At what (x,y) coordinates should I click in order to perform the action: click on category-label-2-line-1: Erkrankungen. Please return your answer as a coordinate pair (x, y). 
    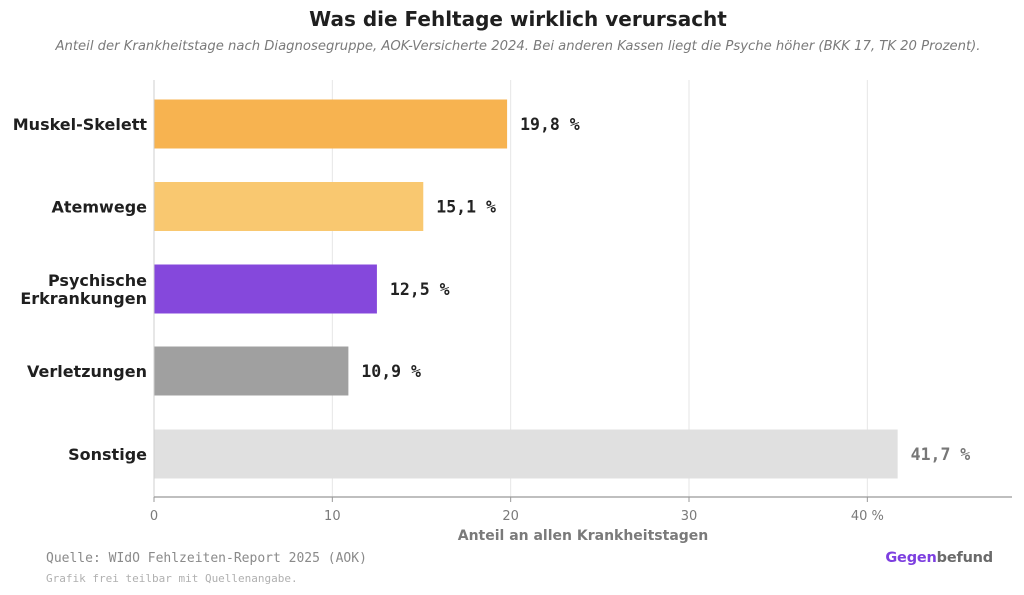
    Looking at the image, I should click on (83, 298).